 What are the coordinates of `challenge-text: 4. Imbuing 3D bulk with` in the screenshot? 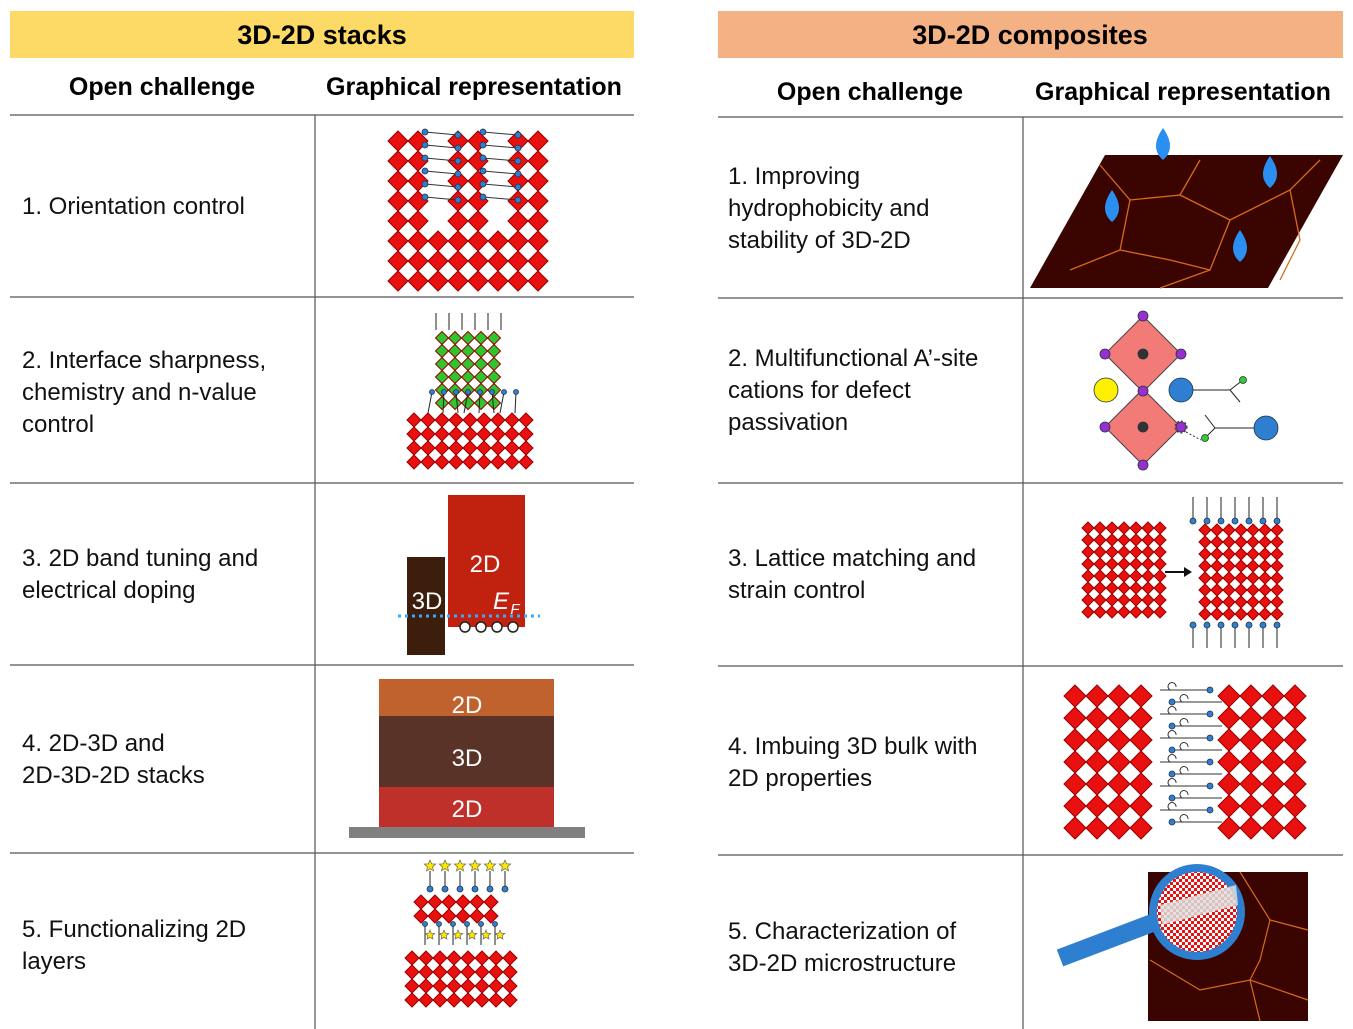 It's located at (852, 746).